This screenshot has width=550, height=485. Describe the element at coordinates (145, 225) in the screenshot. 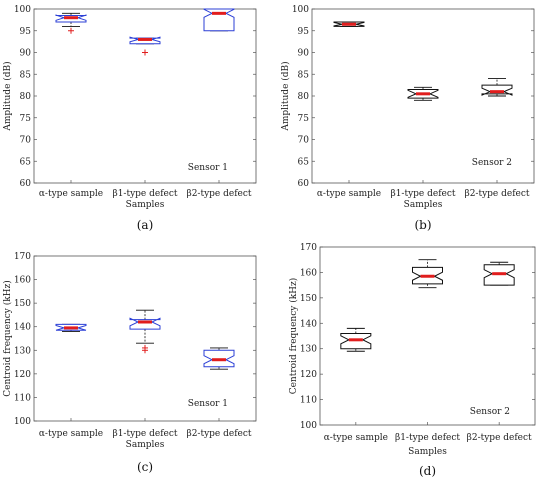

I see `panel-caption: (a)` at that location.